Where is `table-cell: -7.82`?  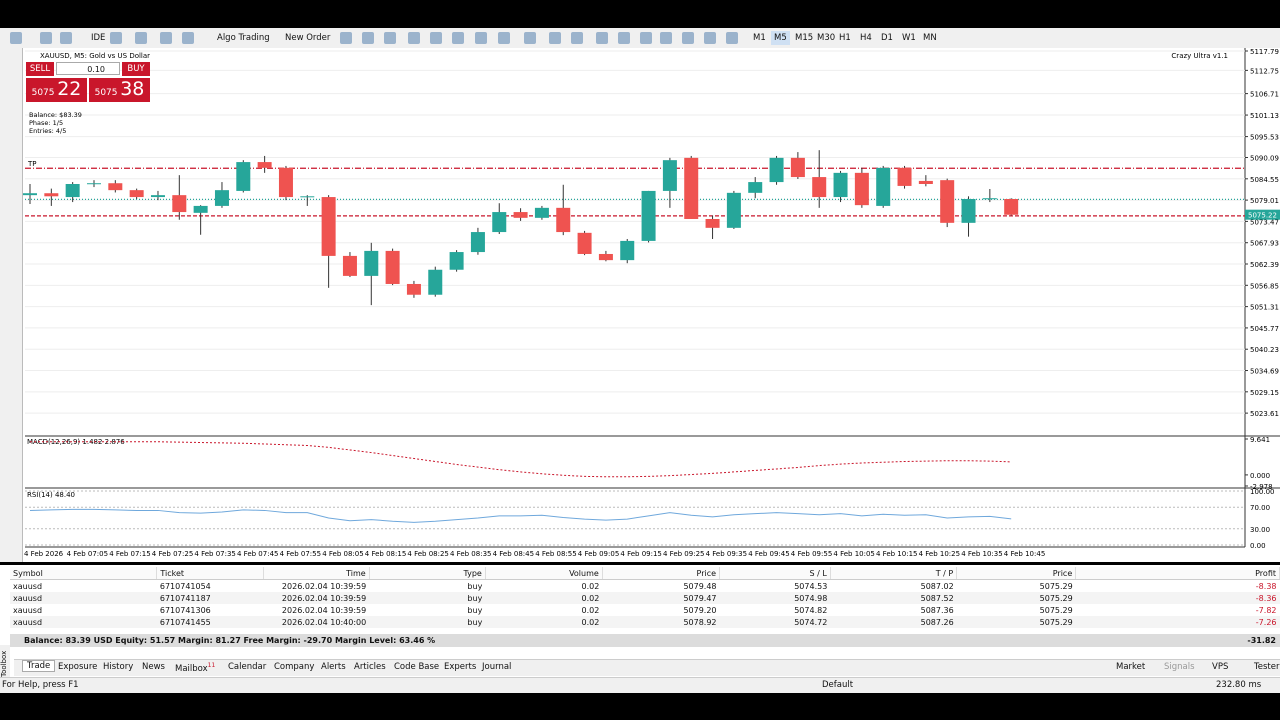
table-cell: -7.82 is located at coordinates (1266, 610).